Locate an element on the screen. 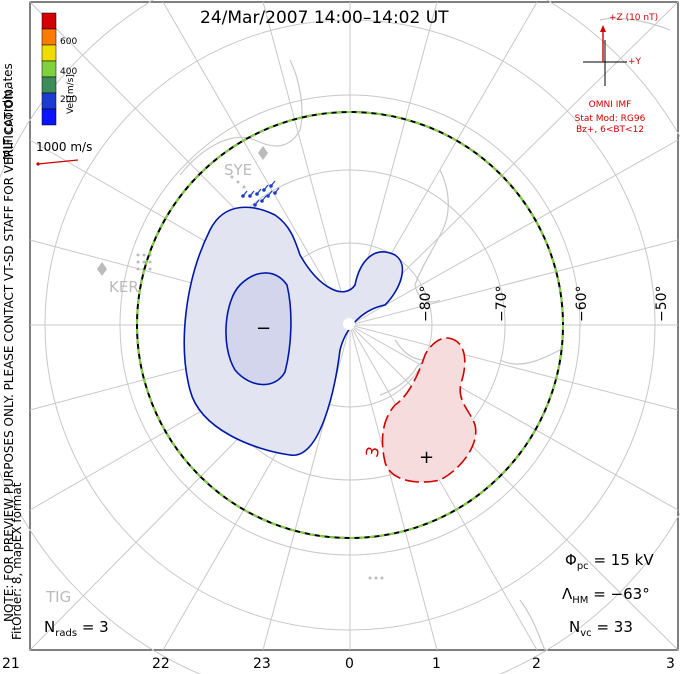  phi-subscript: pc is located at coordinates (582, 566).